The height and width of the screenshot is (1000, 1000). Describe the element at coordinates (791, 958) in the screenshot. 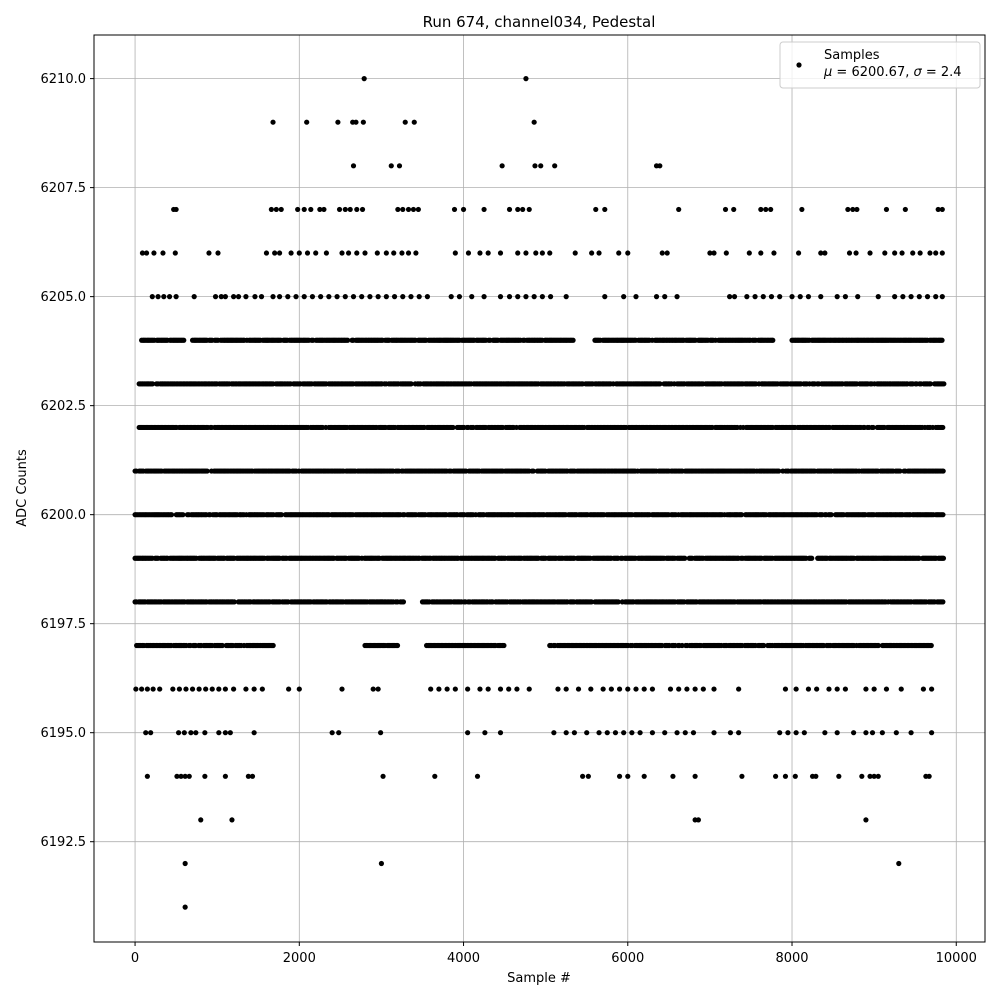

I see `x-tick-label: 8000` at that location.